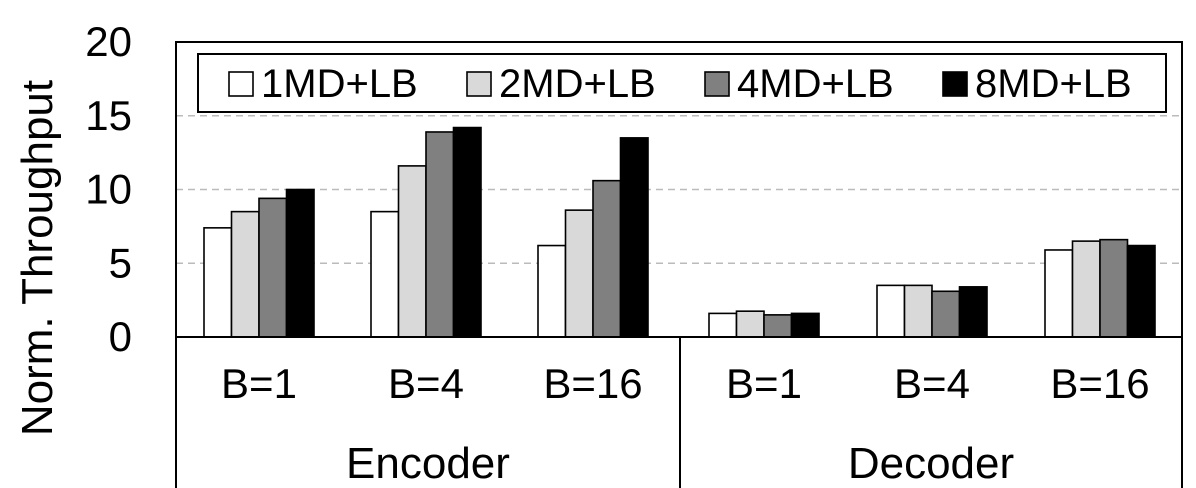 The height and width of the screenshot is (488, 1196). What do you see at coordinates (37, 258) in the screenshot?
I see `y-axis-label: Norm. Throughput` at bounding box center [37, 258].